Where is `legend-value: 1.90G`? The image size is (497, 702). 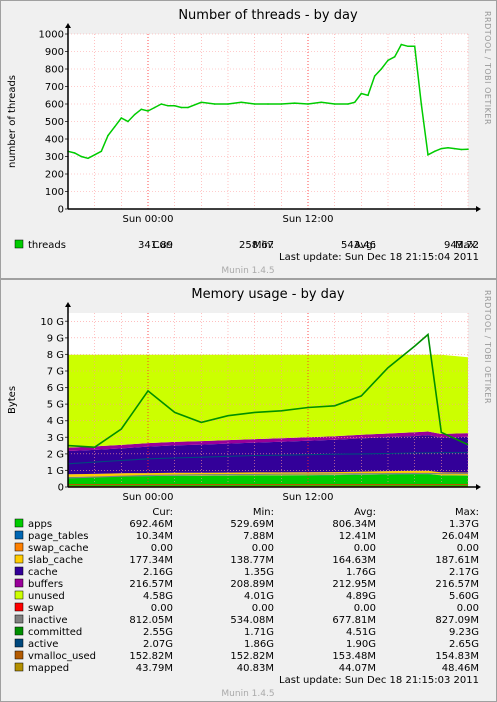
legend-value: 1.90G is located at coordinates (361, 644).